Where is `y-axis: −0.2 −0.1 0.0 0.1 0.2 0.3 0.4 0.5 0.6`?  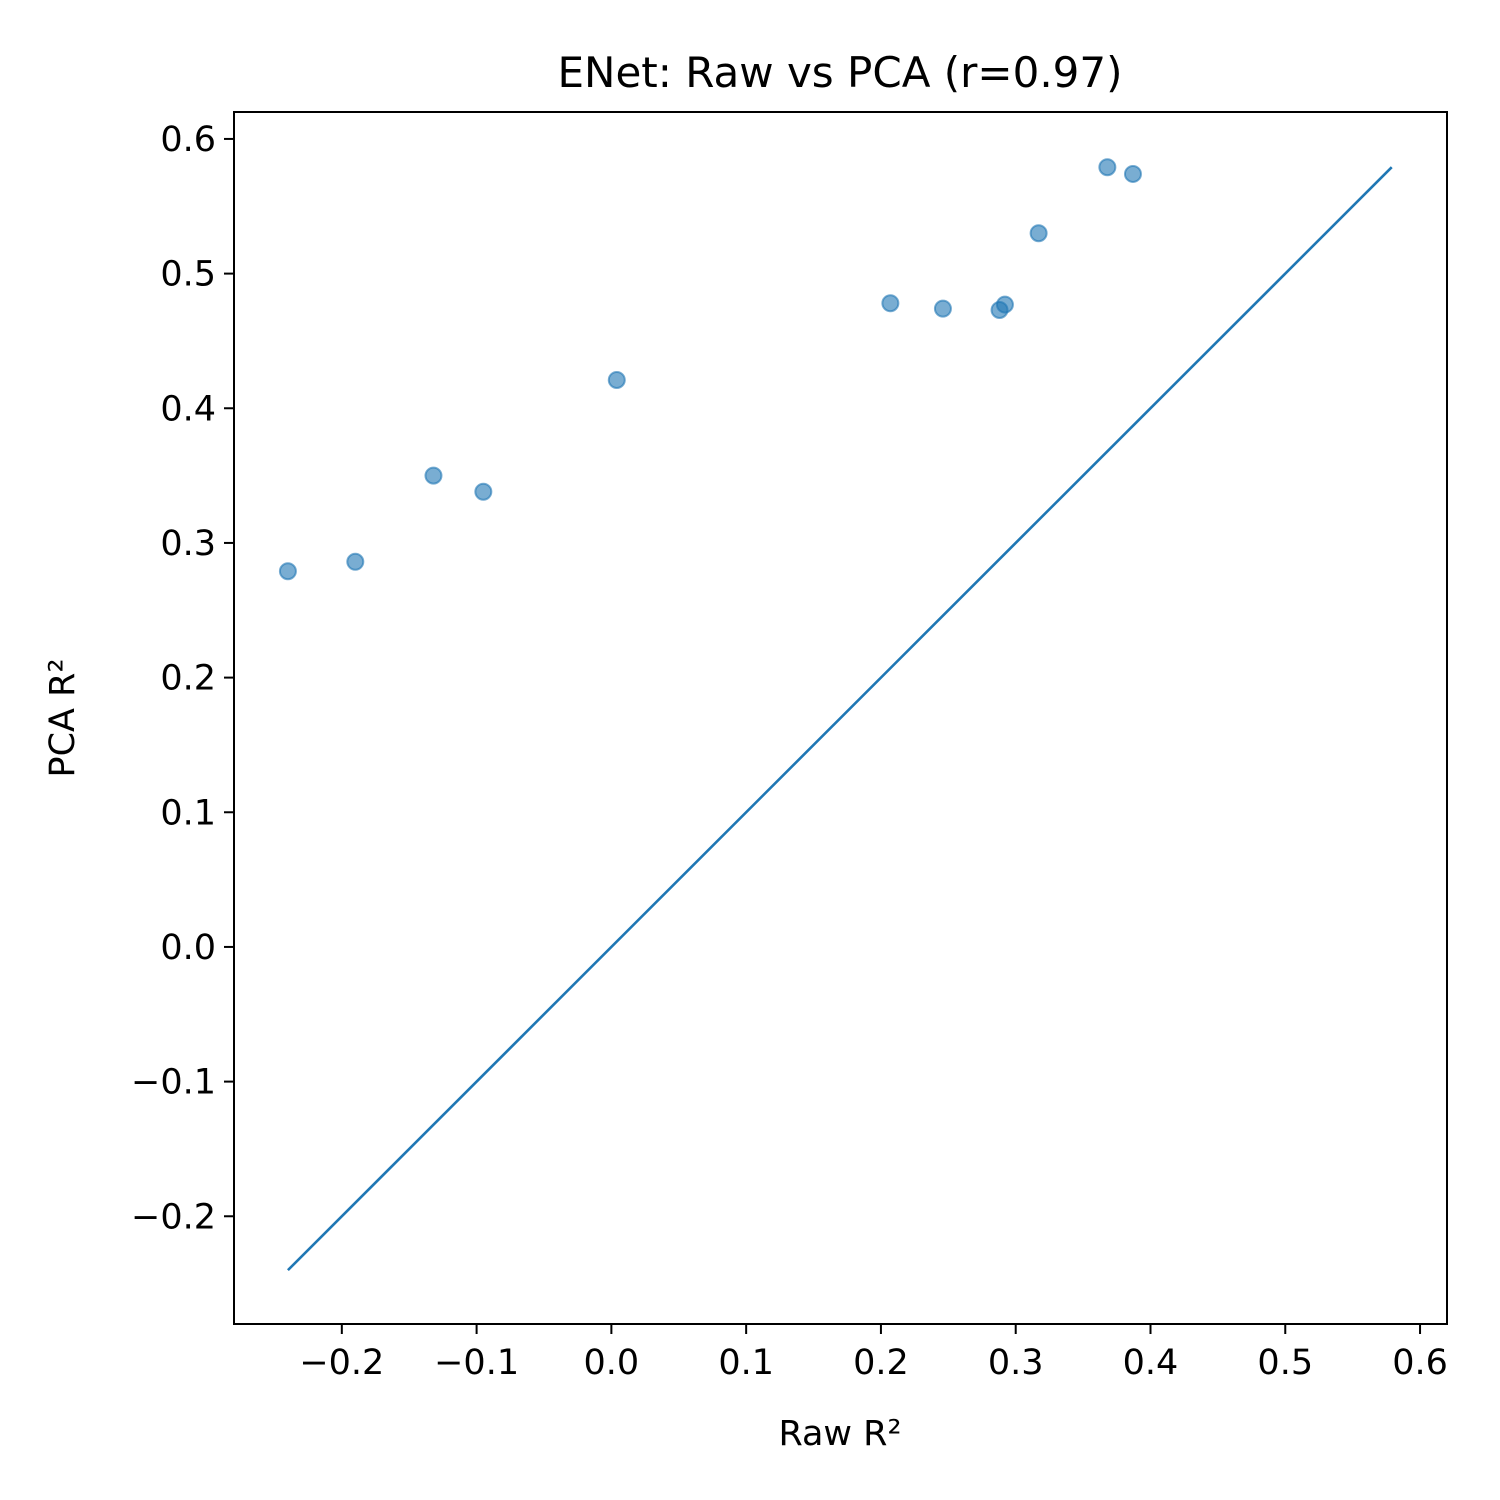
y-axis: −0.2 −0.1 0.0 0.1 0.2 0.3 0.4 0.5 0.6 is located at coordinates (182, 678).